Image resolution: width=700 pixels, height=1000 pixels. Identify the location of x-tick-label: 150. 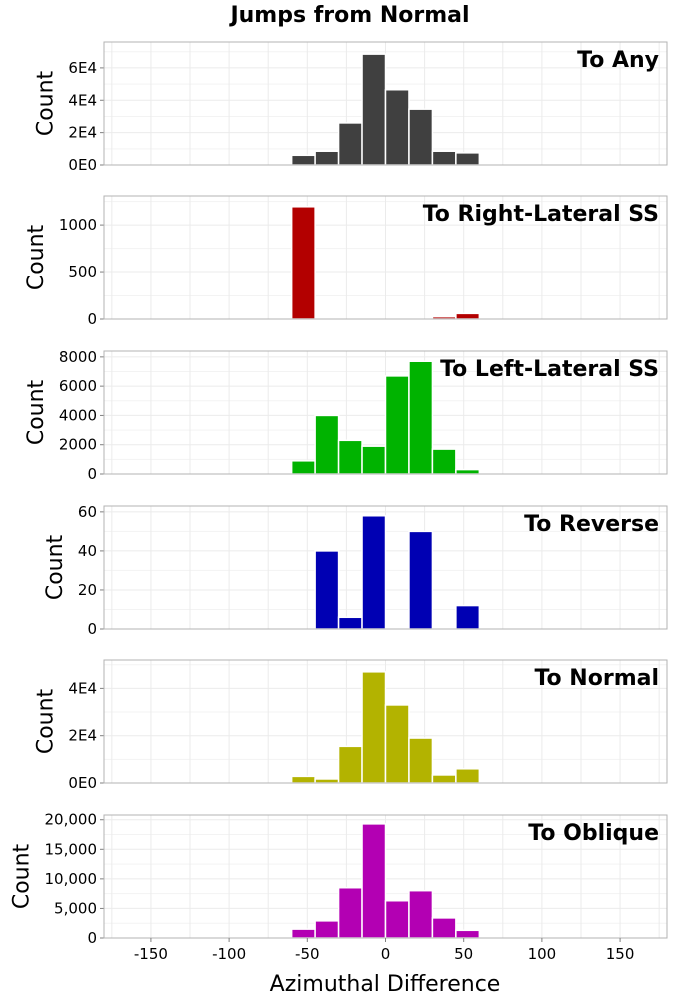
(620, 954).